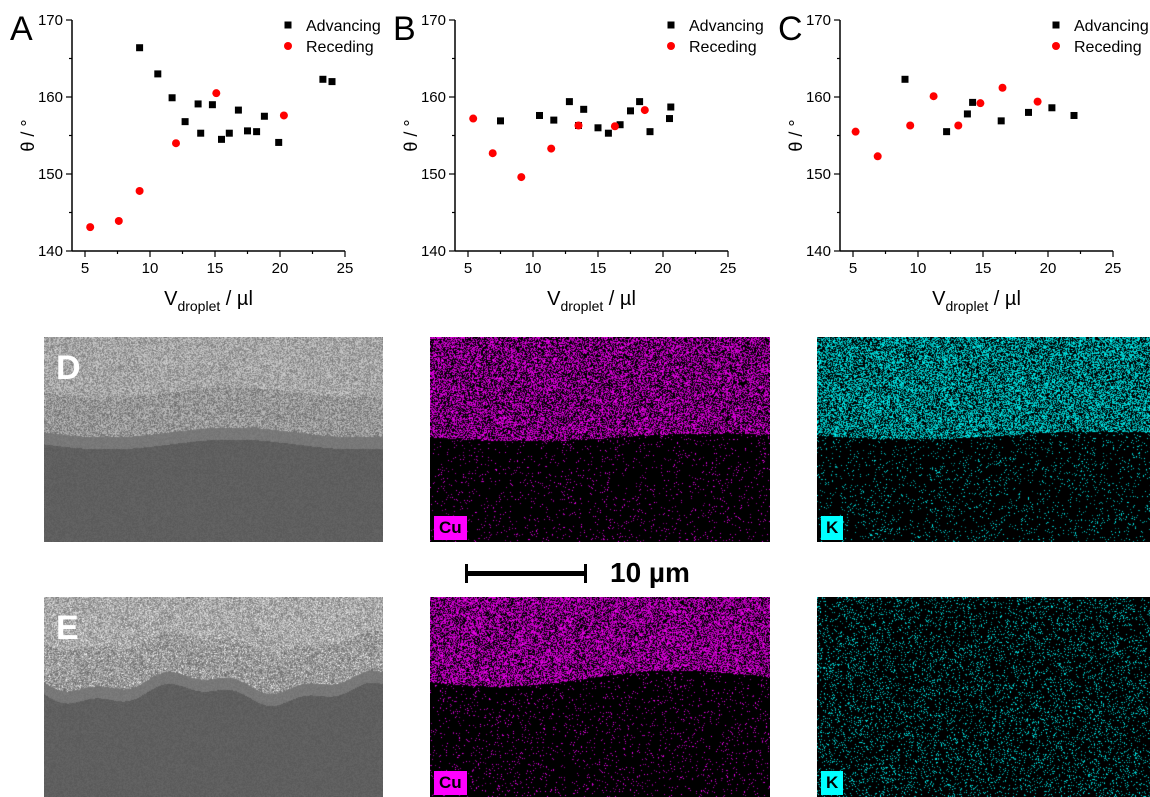  What do you see at coordinates (280, 268) in the screenshot?
I see `x-tick-label: 20` at bounding box center [280, 268].